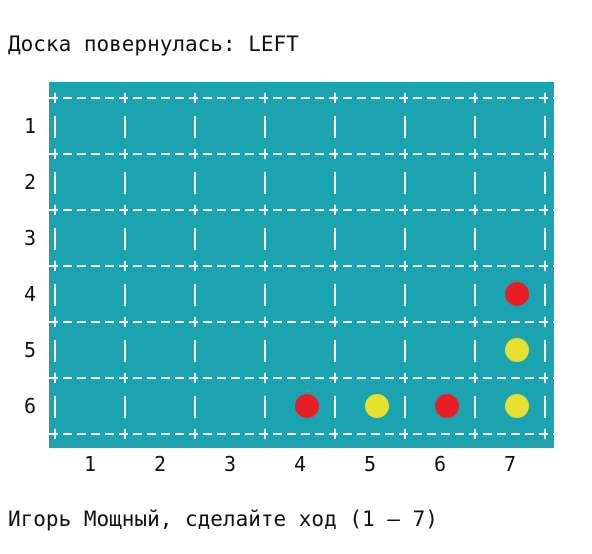  Describe the element at coordinates (440, 464) in the screenshot. I see `column-label: 6` at that location.